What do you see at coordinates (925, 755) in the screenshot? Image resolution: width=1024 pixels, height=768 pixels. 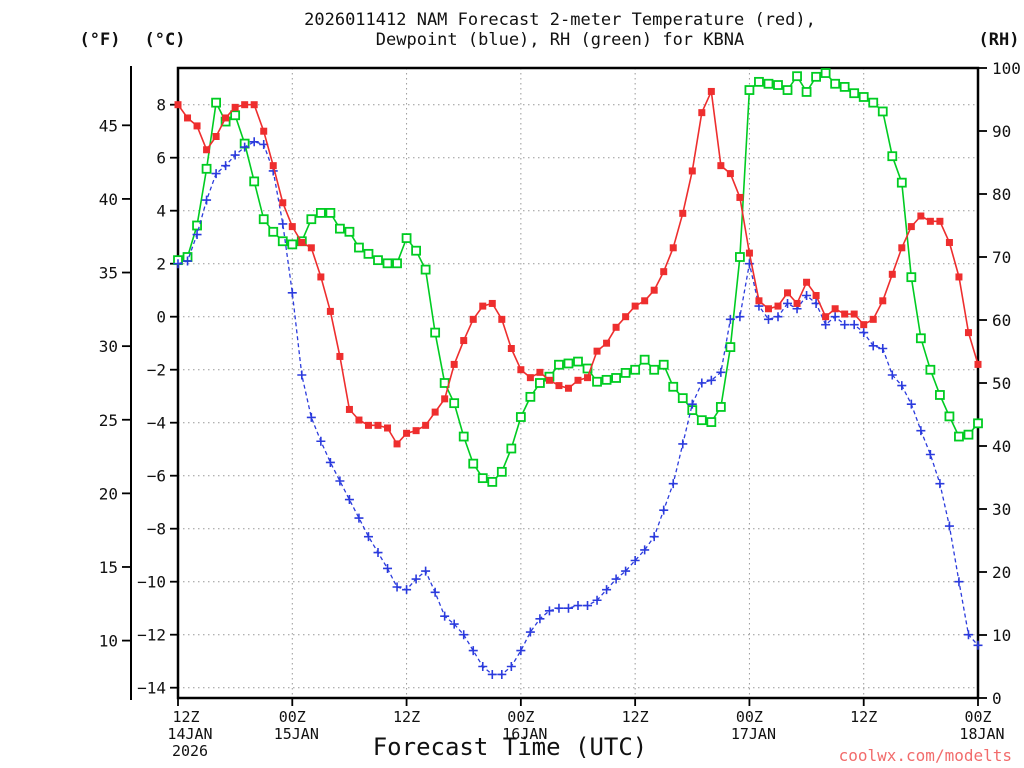 I see `watermark-link: coolwx.com/modelts` at bounding box center [925, 755].